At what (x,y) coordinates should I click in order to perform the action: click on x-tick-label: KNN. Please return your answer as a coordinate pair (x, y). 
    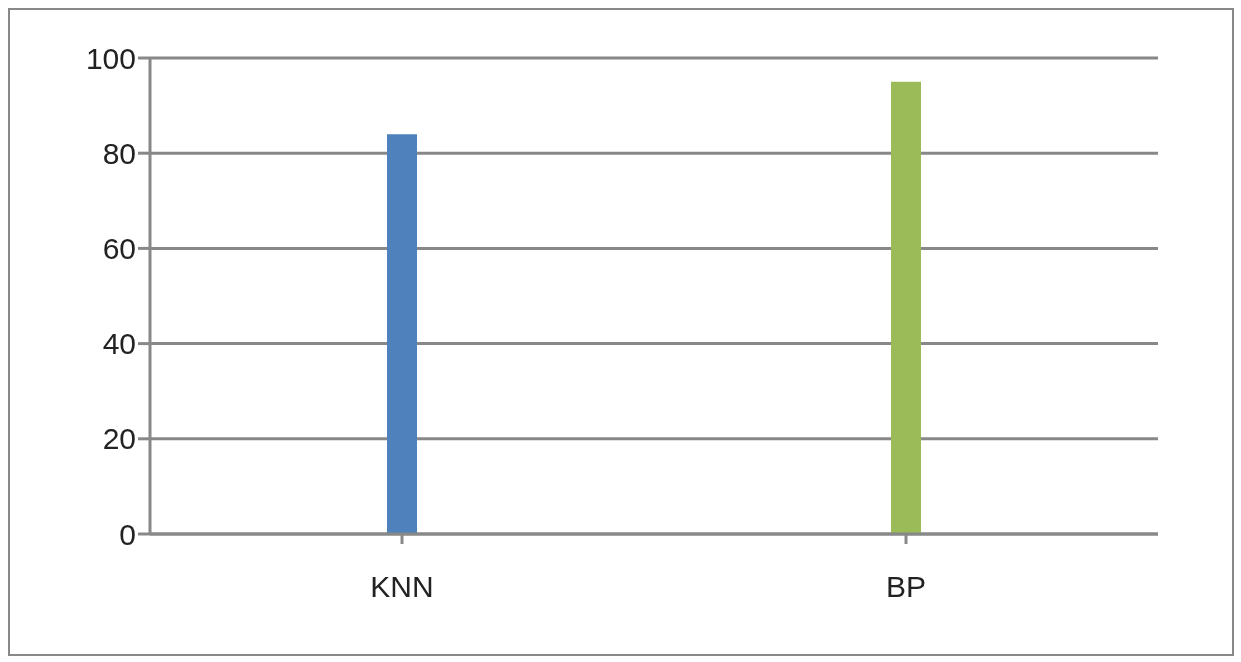
    Looking at the image, I should click on (402, 587).